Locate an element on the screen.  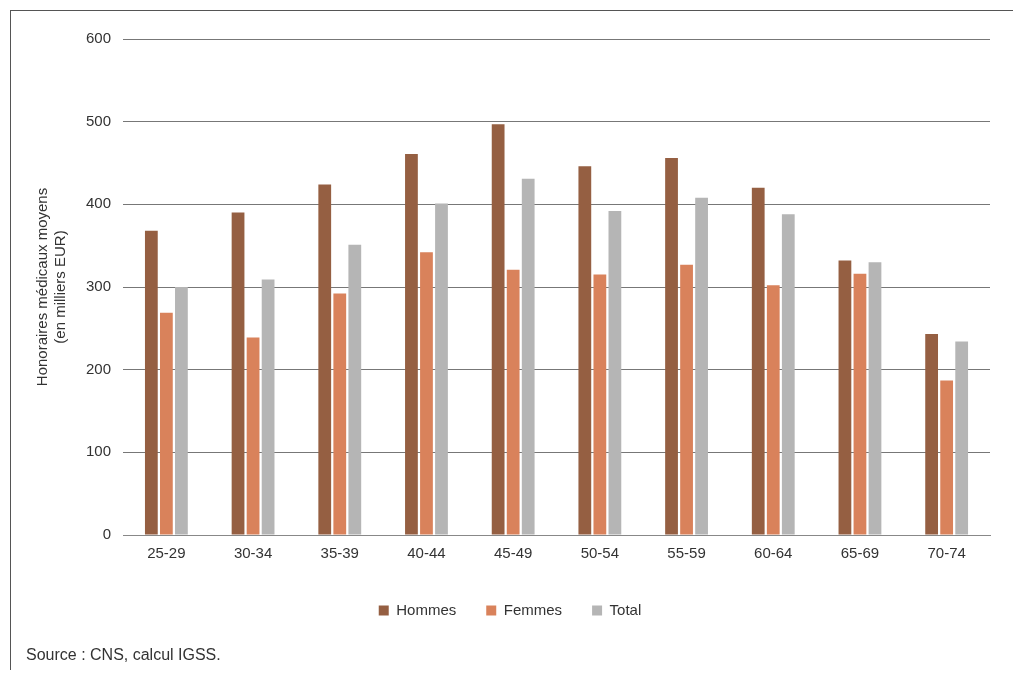
y-tick-label: 200 is located at coordinates (99, 368).